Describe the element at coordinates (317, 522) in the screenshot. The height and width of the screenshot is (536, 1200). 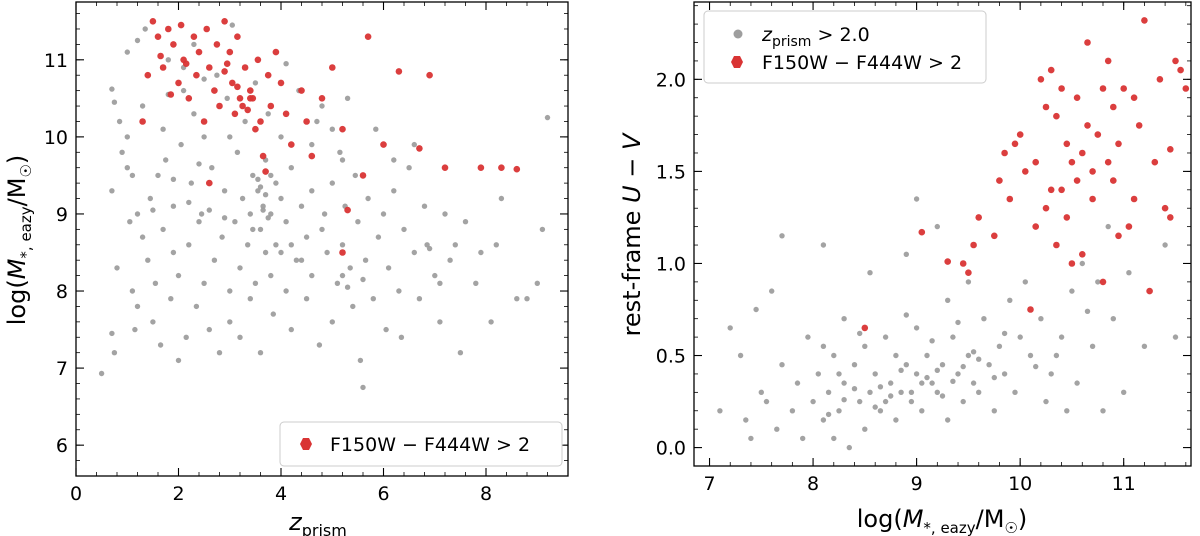
I see `left-x-axis-label: zprism` at that location.